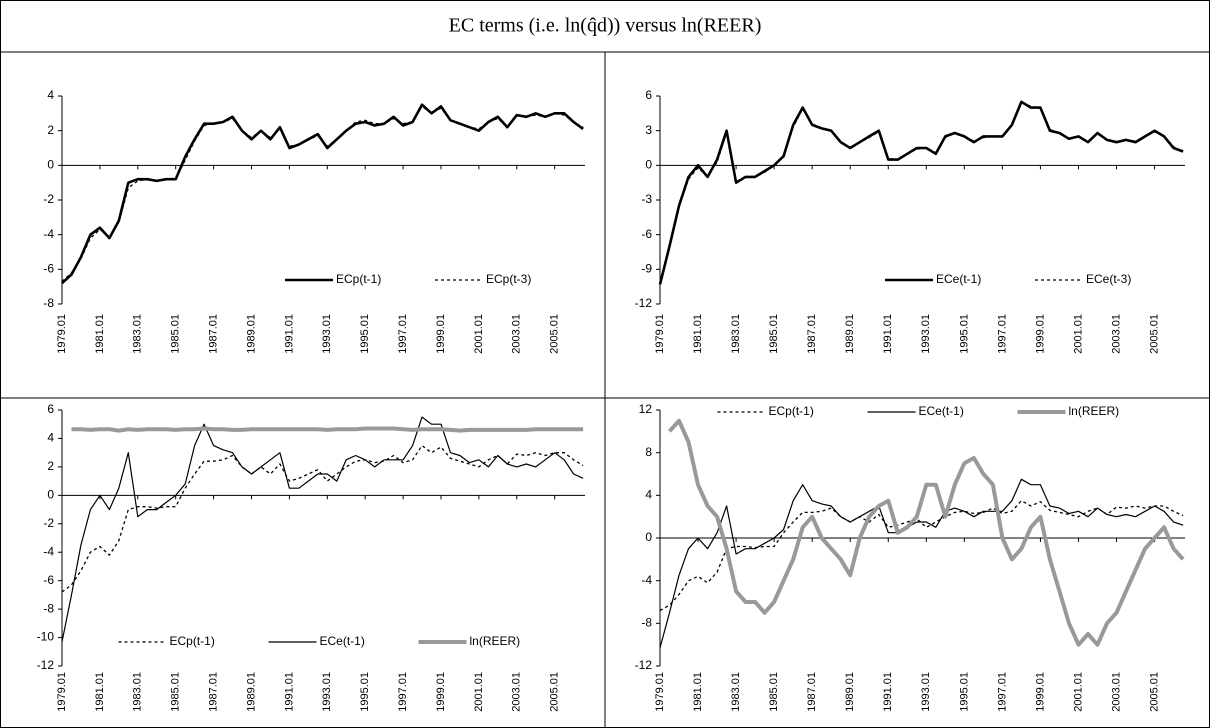 This screenshot has height=728, width=1210. I want to click on y-tick-label: -3, so click(646, 199).